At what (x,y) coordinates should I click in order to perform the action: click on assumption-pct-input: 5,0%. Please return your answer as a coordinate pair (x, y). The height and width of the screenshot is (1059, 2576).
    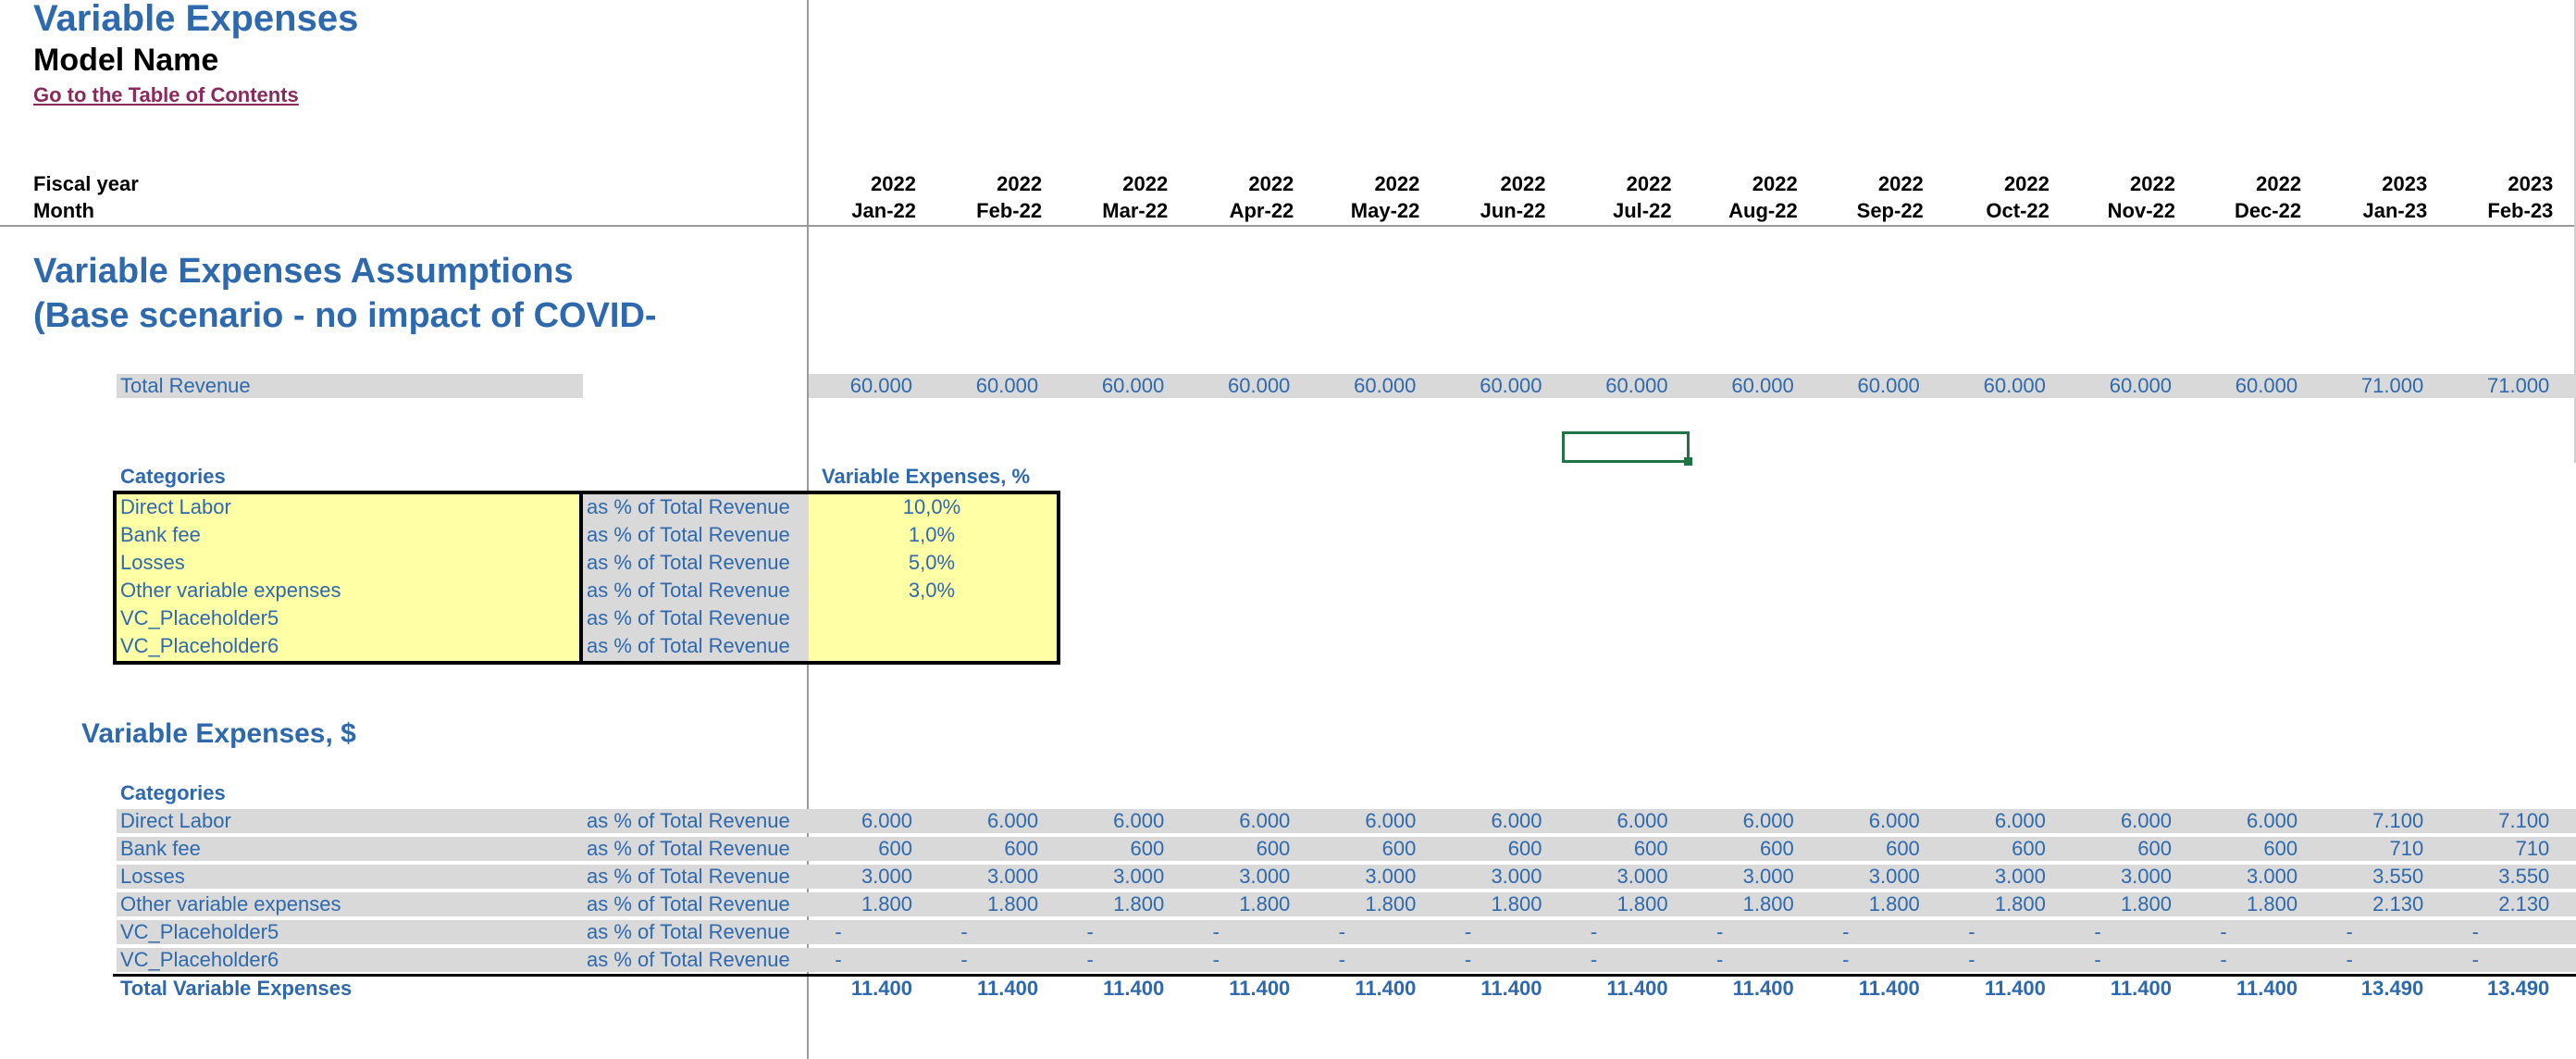
    Looking at the image, I should click on (932, 562).